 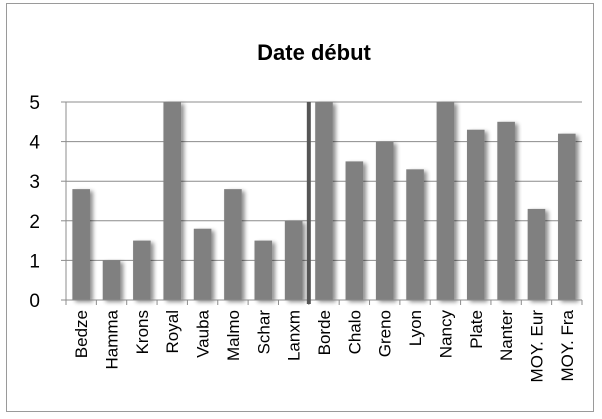 I want to click on bar-malmo, so click(x=233, y=244).